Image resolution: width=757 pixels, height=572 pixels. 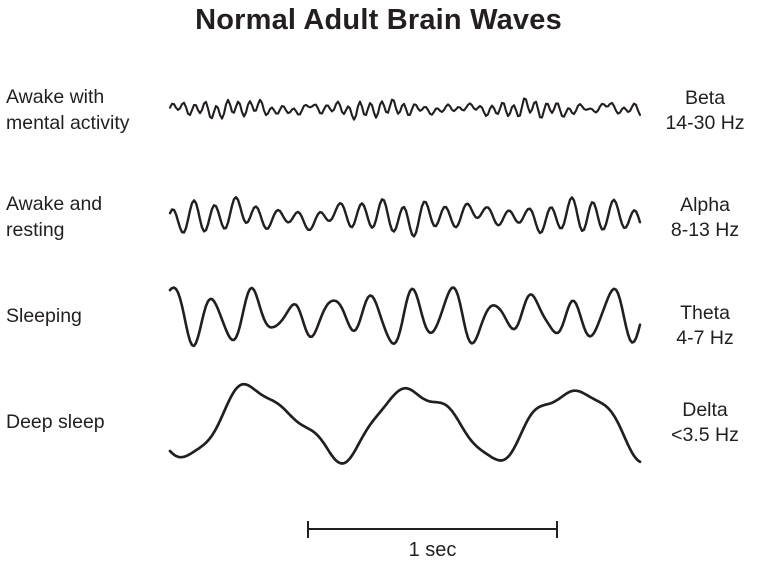 What do you see at coordinates (705, 338) in the screenshot?
I see `band-frequency: 4-7 Hz` at bounding box center [705, 338].